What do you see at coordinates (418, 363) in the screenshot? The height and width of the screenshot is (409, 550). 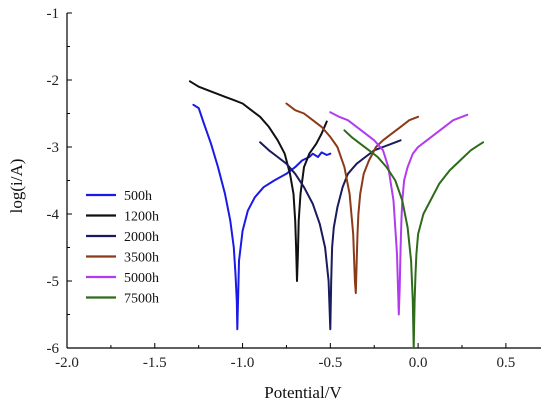 I see `x-tick-label: 0.0` at bounding box center [418, 363].